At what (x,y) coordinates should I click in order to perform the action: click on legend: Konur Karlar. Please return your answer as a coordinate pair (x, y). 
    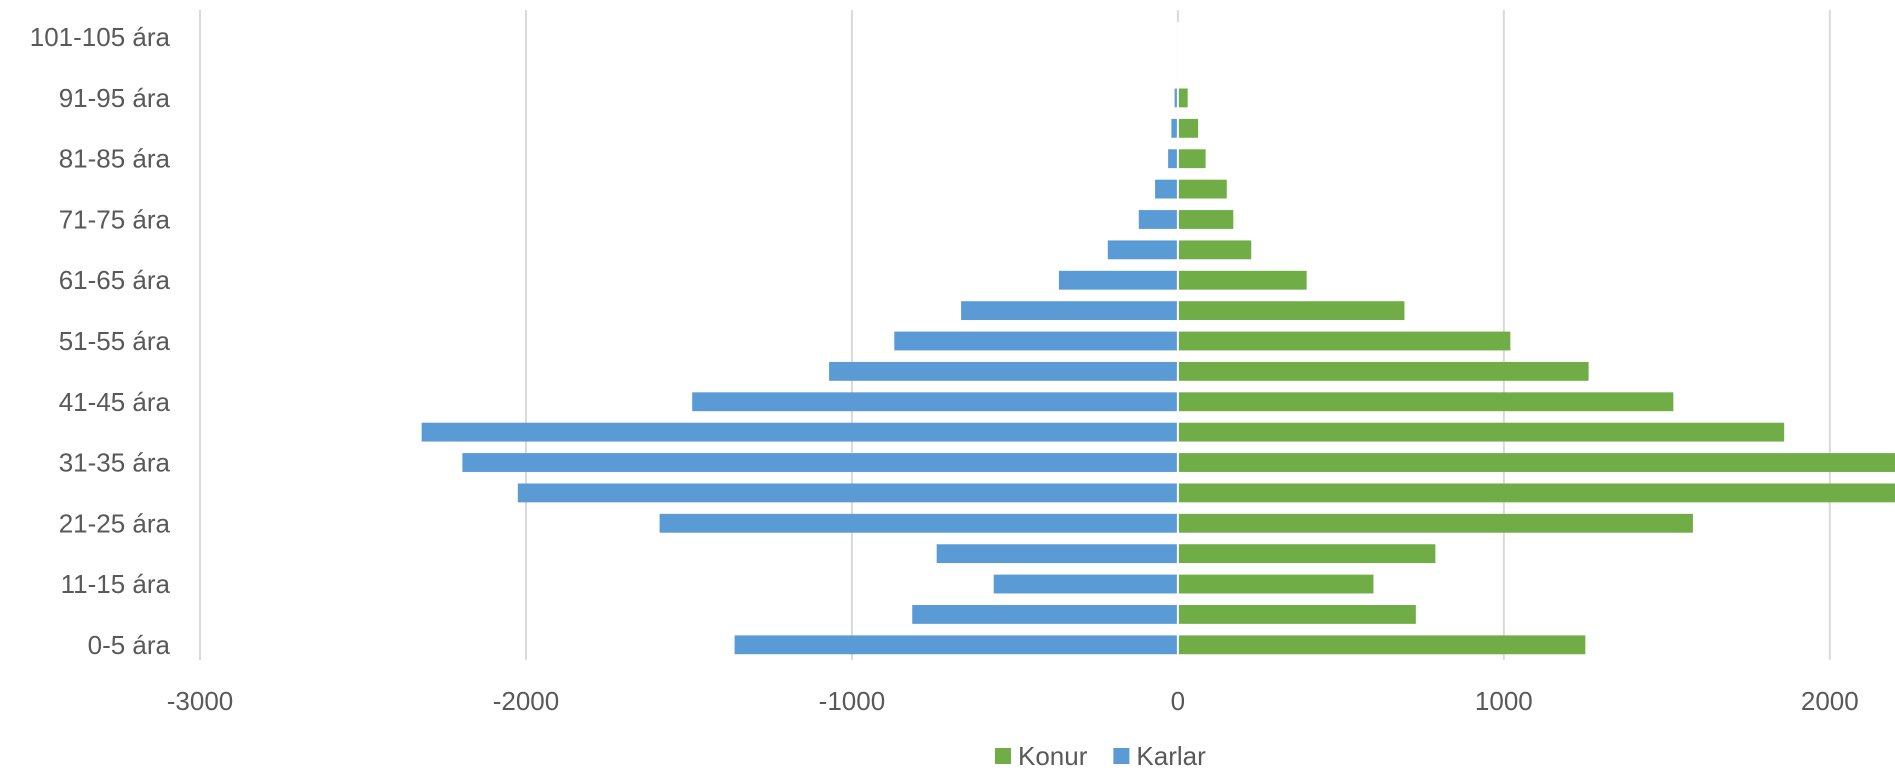
    Looking at the image, I should click on (1100, 756).